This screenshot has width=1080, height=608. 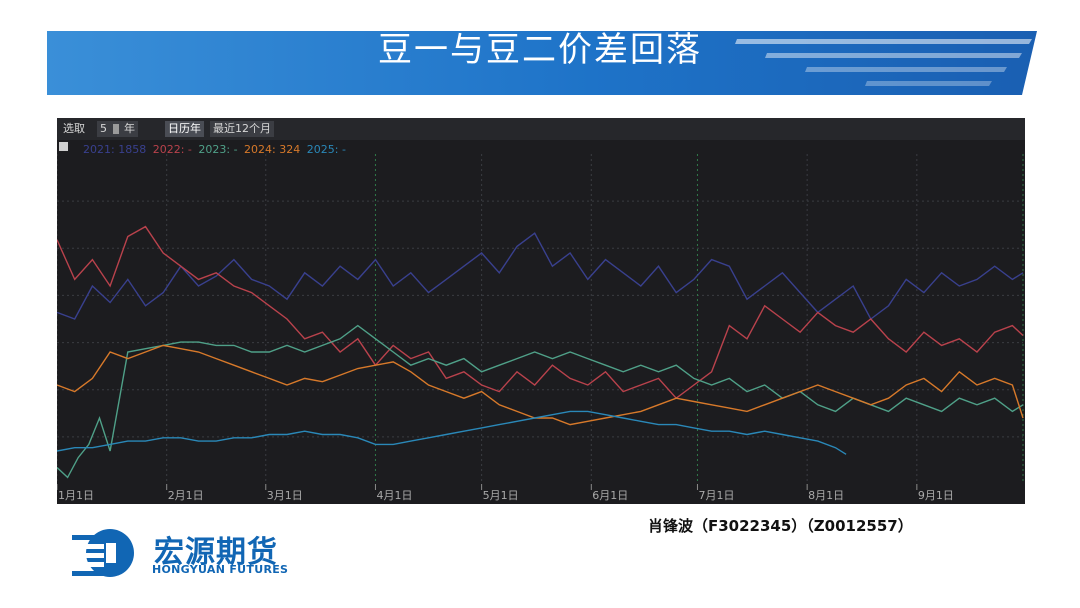 What do you see at coordinates (216, 552) in the screenshot?
I see `logo-cn-text: 宏源期货` at bounding box center [216, 552].